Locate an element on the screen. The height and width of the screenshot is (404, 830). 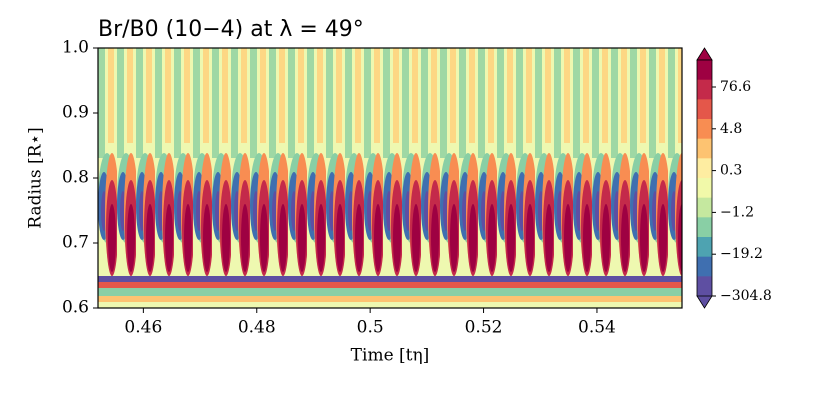
x-tick-label: 0.54 is located at coordinates (597, 328).